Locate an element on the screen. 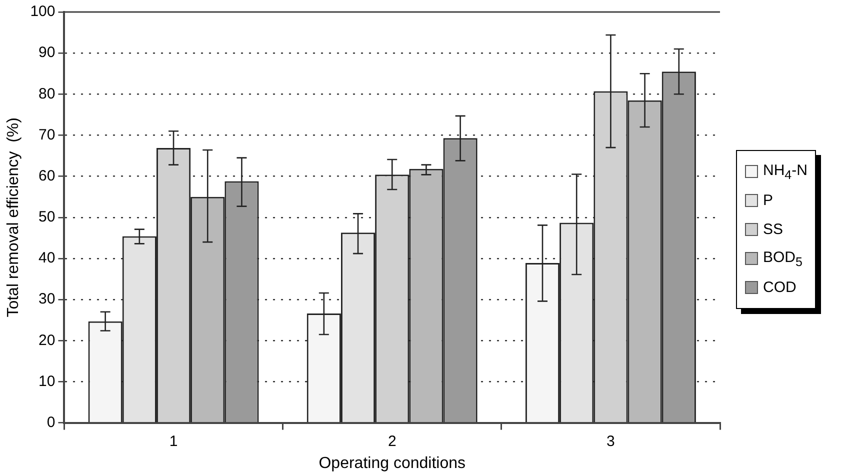 The width and height of the screenshot is (843, 473). legend-label: COD is located at coordinates (779, 287).